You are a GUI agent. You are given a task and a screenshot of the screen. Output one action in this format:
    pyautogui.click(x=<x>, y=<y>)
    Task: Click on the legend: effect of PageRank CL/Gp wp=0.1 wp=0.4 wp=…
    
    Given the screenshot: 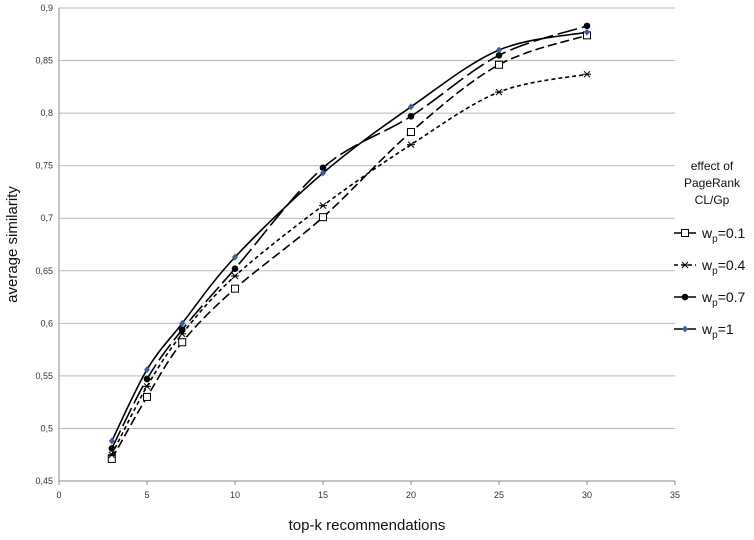 What is the action you would take?
    pyautogui.click(x=710, y=250)
    